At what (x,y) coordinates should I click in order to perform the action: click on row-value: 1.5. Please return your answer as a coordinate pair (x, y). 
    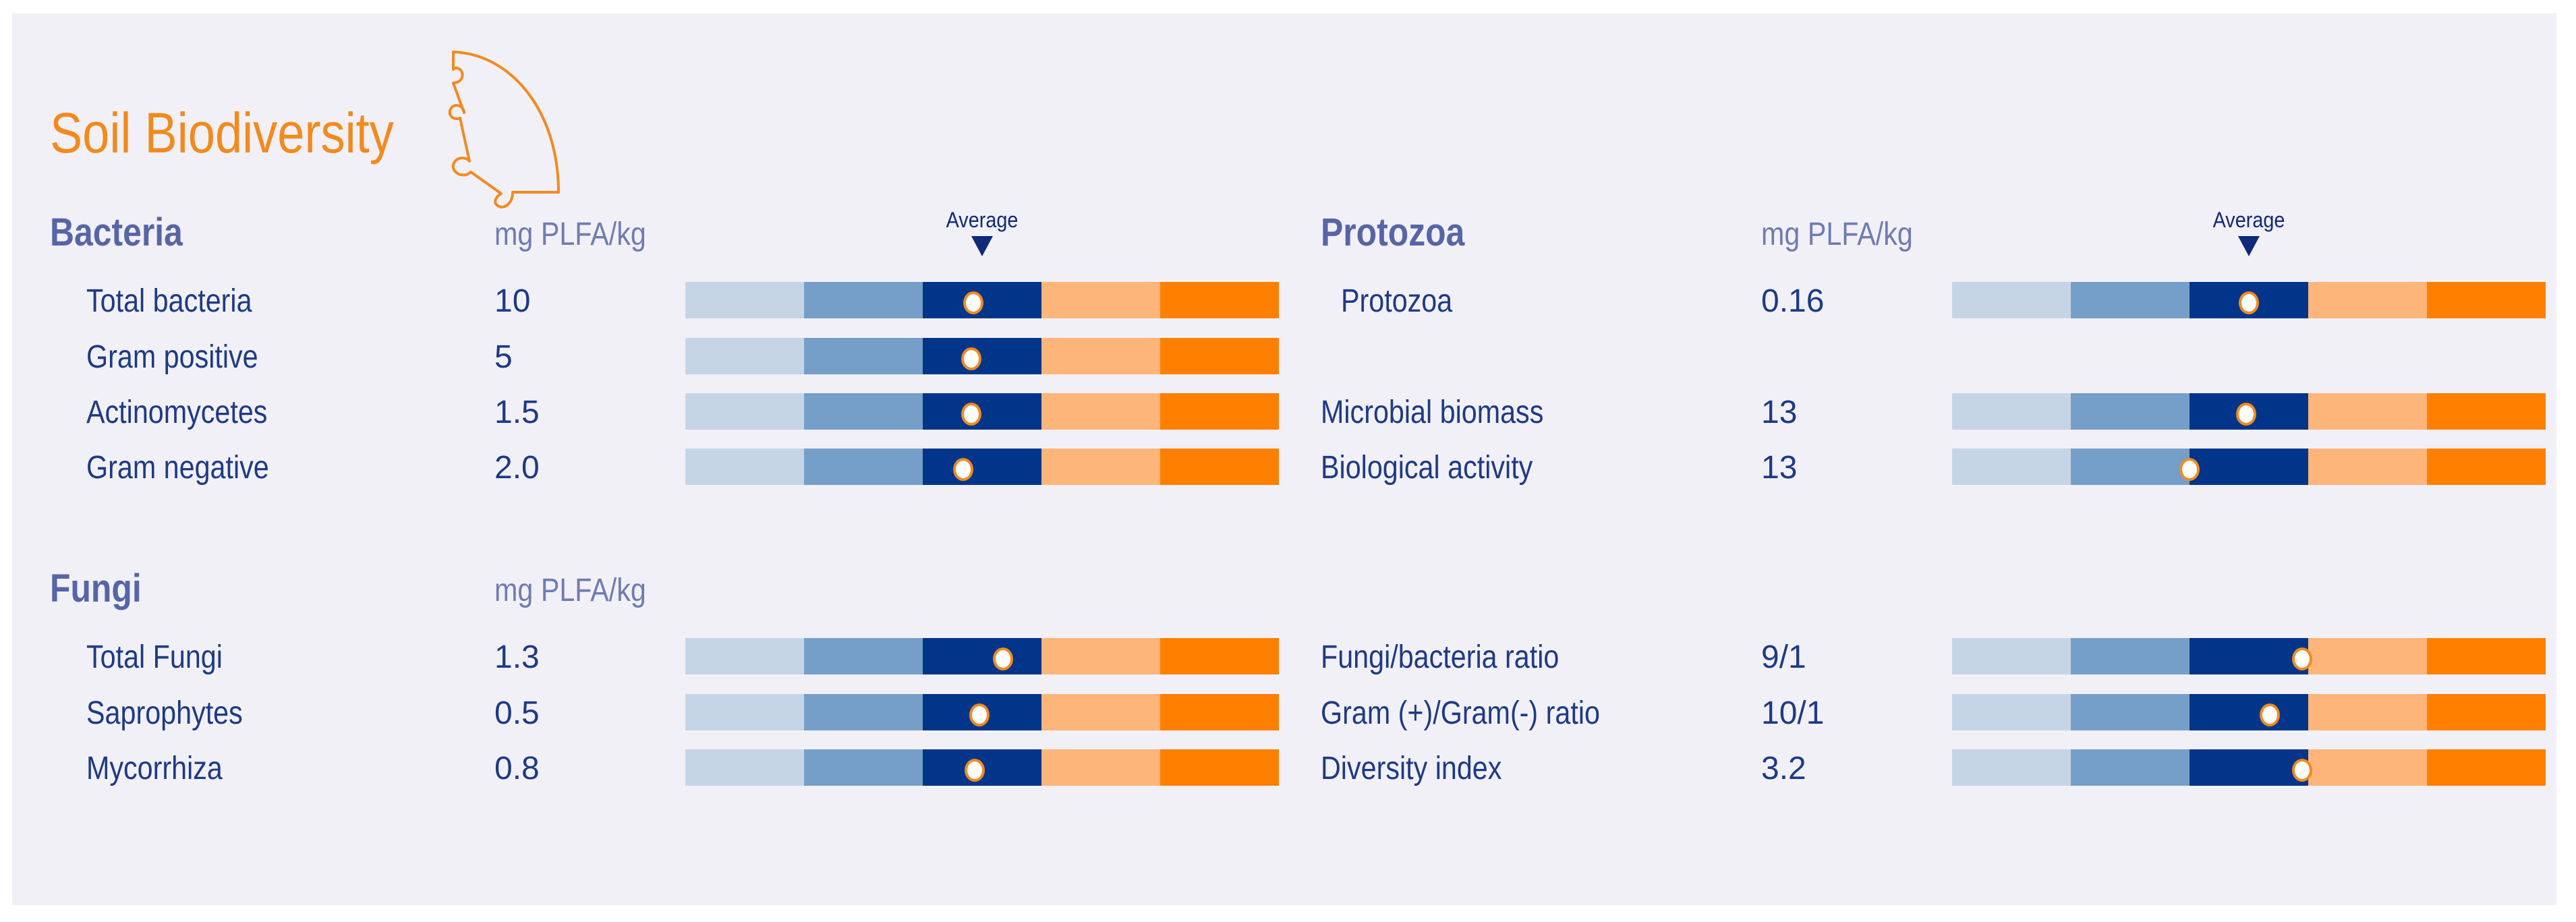
    Looking at the image, I should click on (517, 412).